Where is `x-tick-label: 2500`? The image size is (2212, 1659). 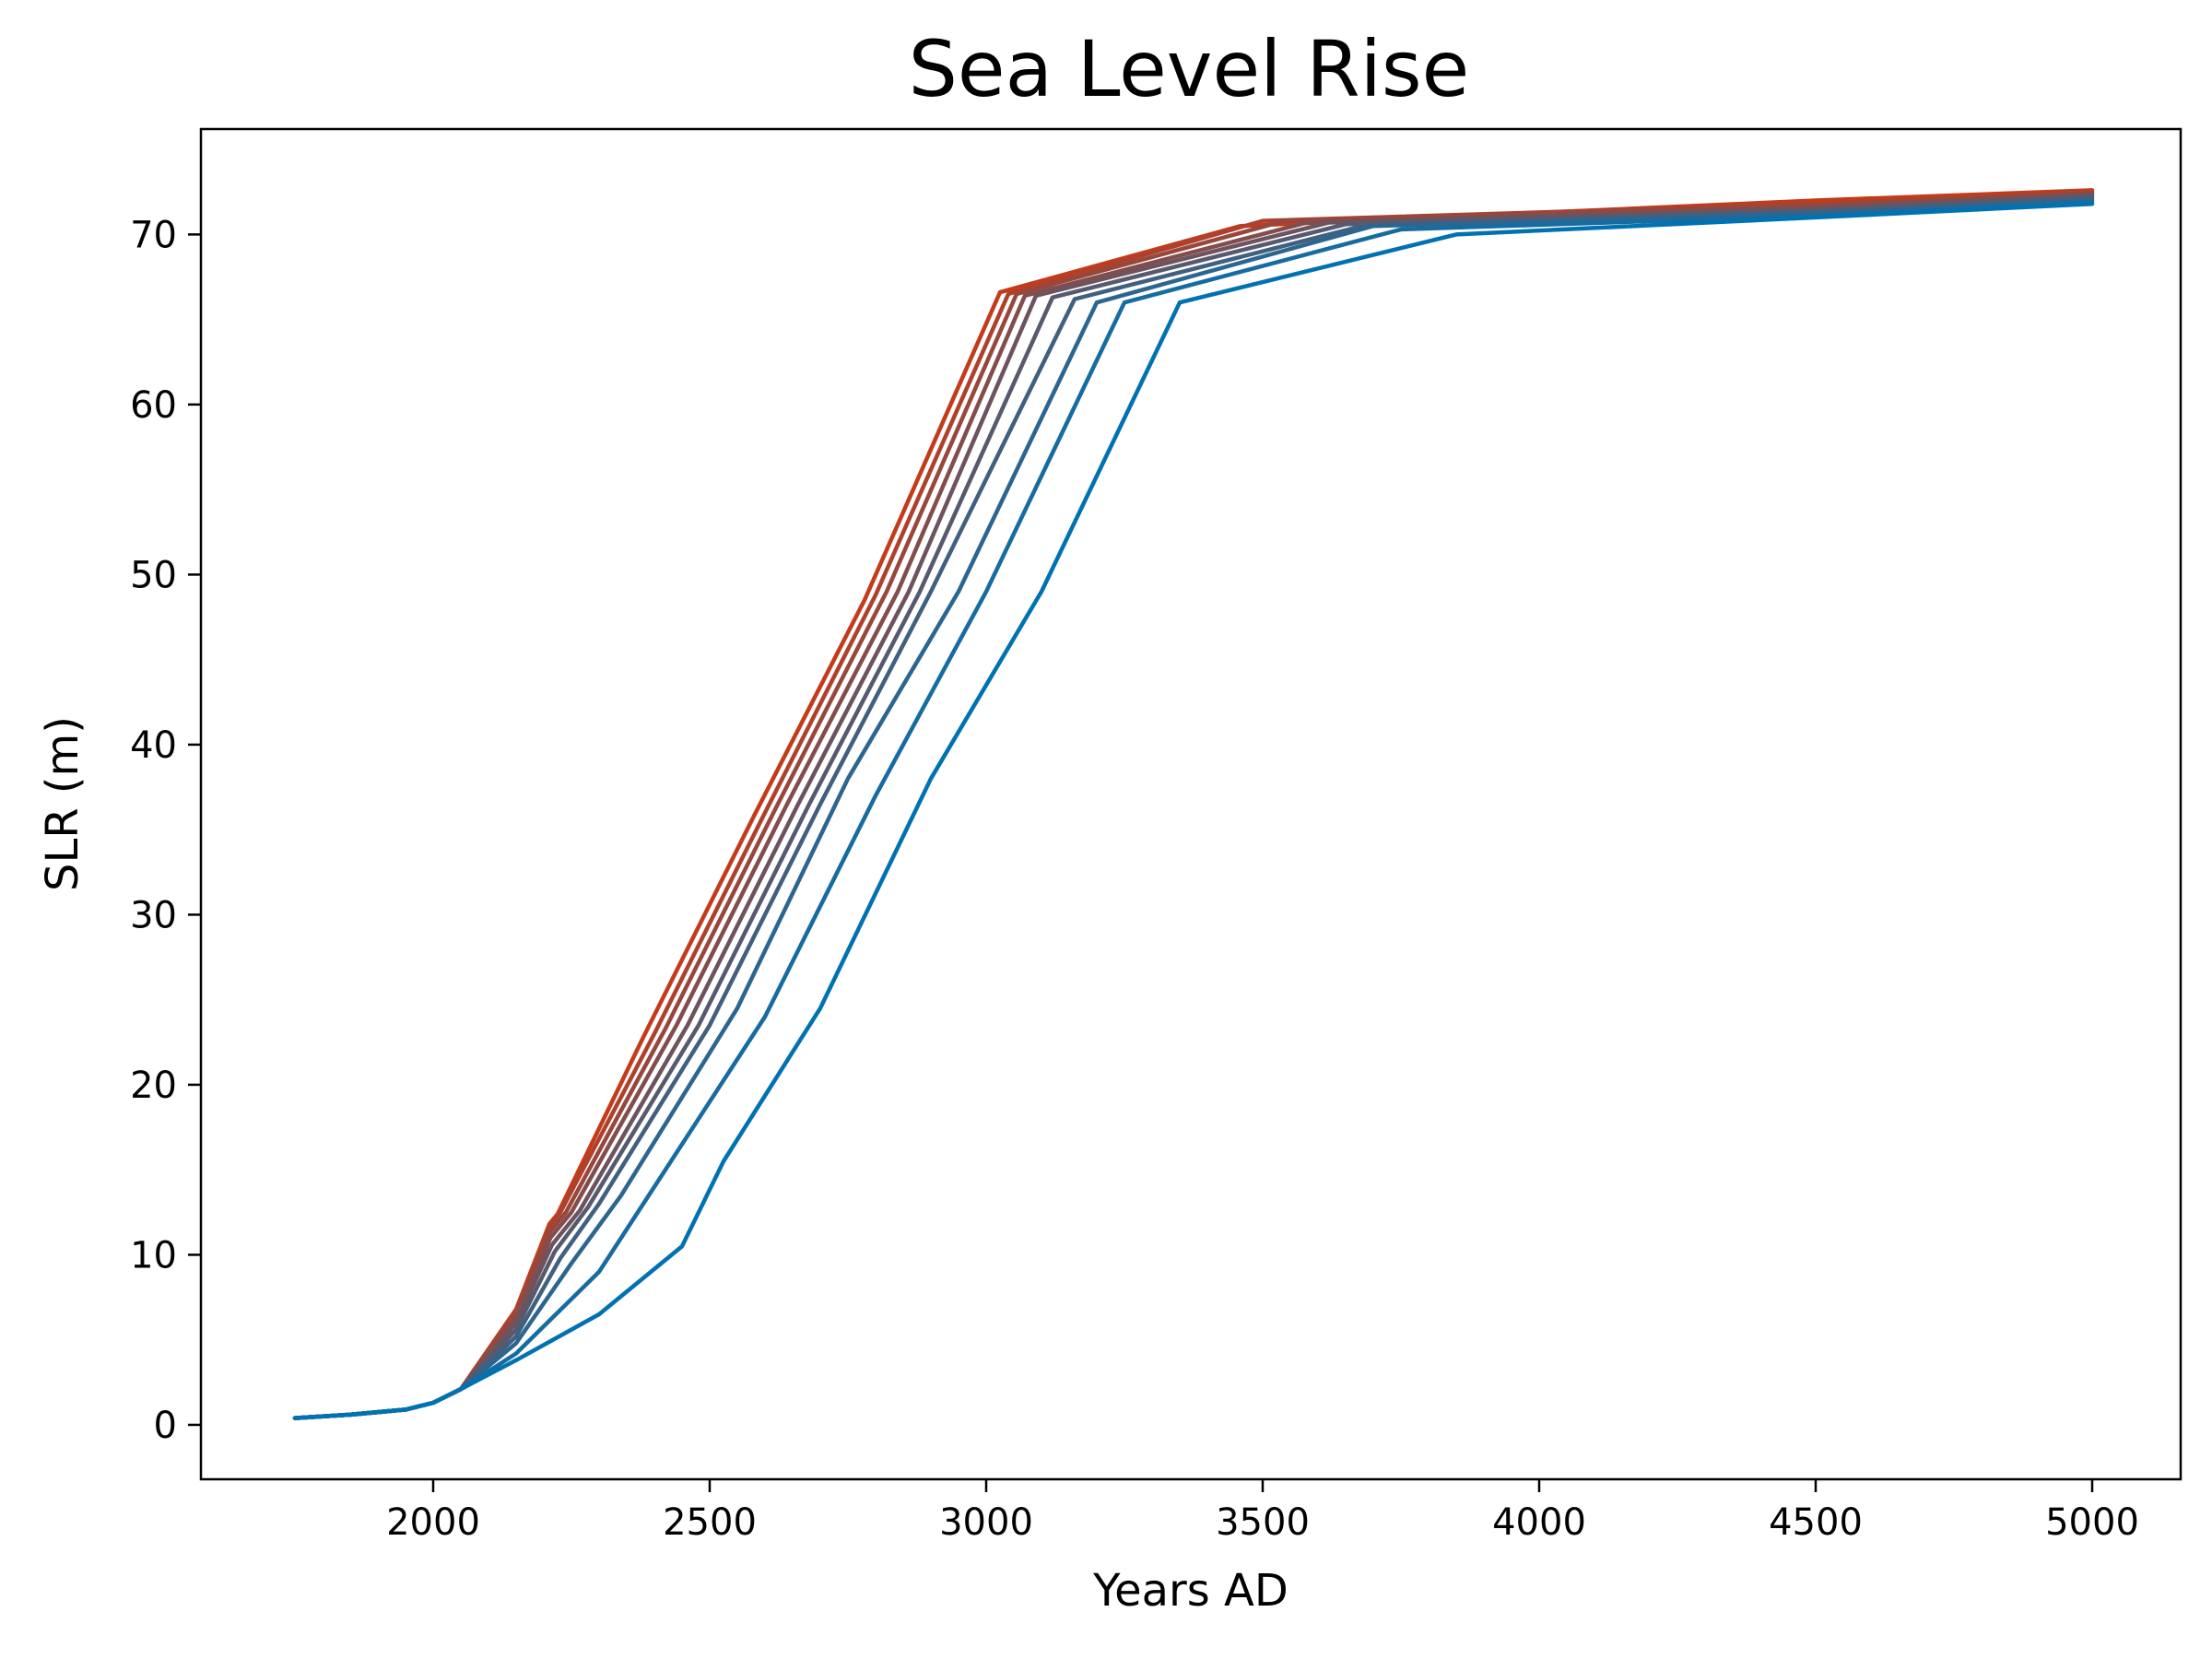 x-tick-label: 2500 is located at coordinates (710, 1522).